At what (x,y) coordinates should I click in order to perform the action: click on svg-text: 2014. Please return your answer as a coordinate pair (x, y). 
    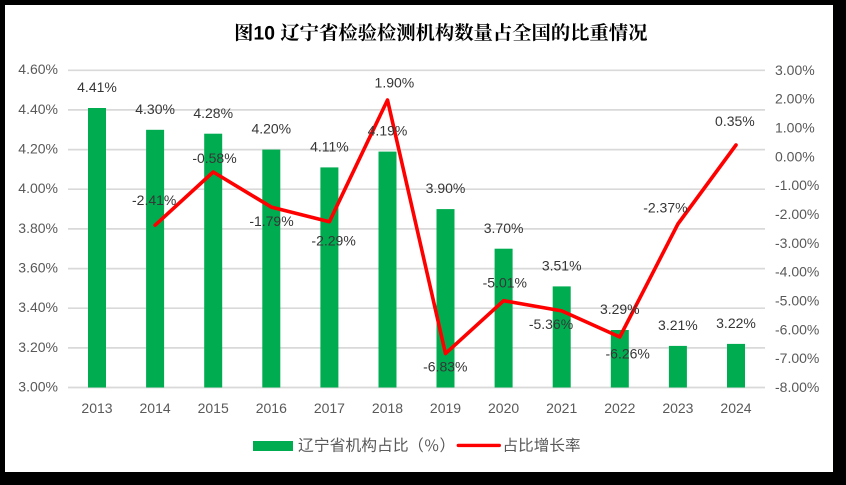
    Looking at the image, I should click on (155, 408).